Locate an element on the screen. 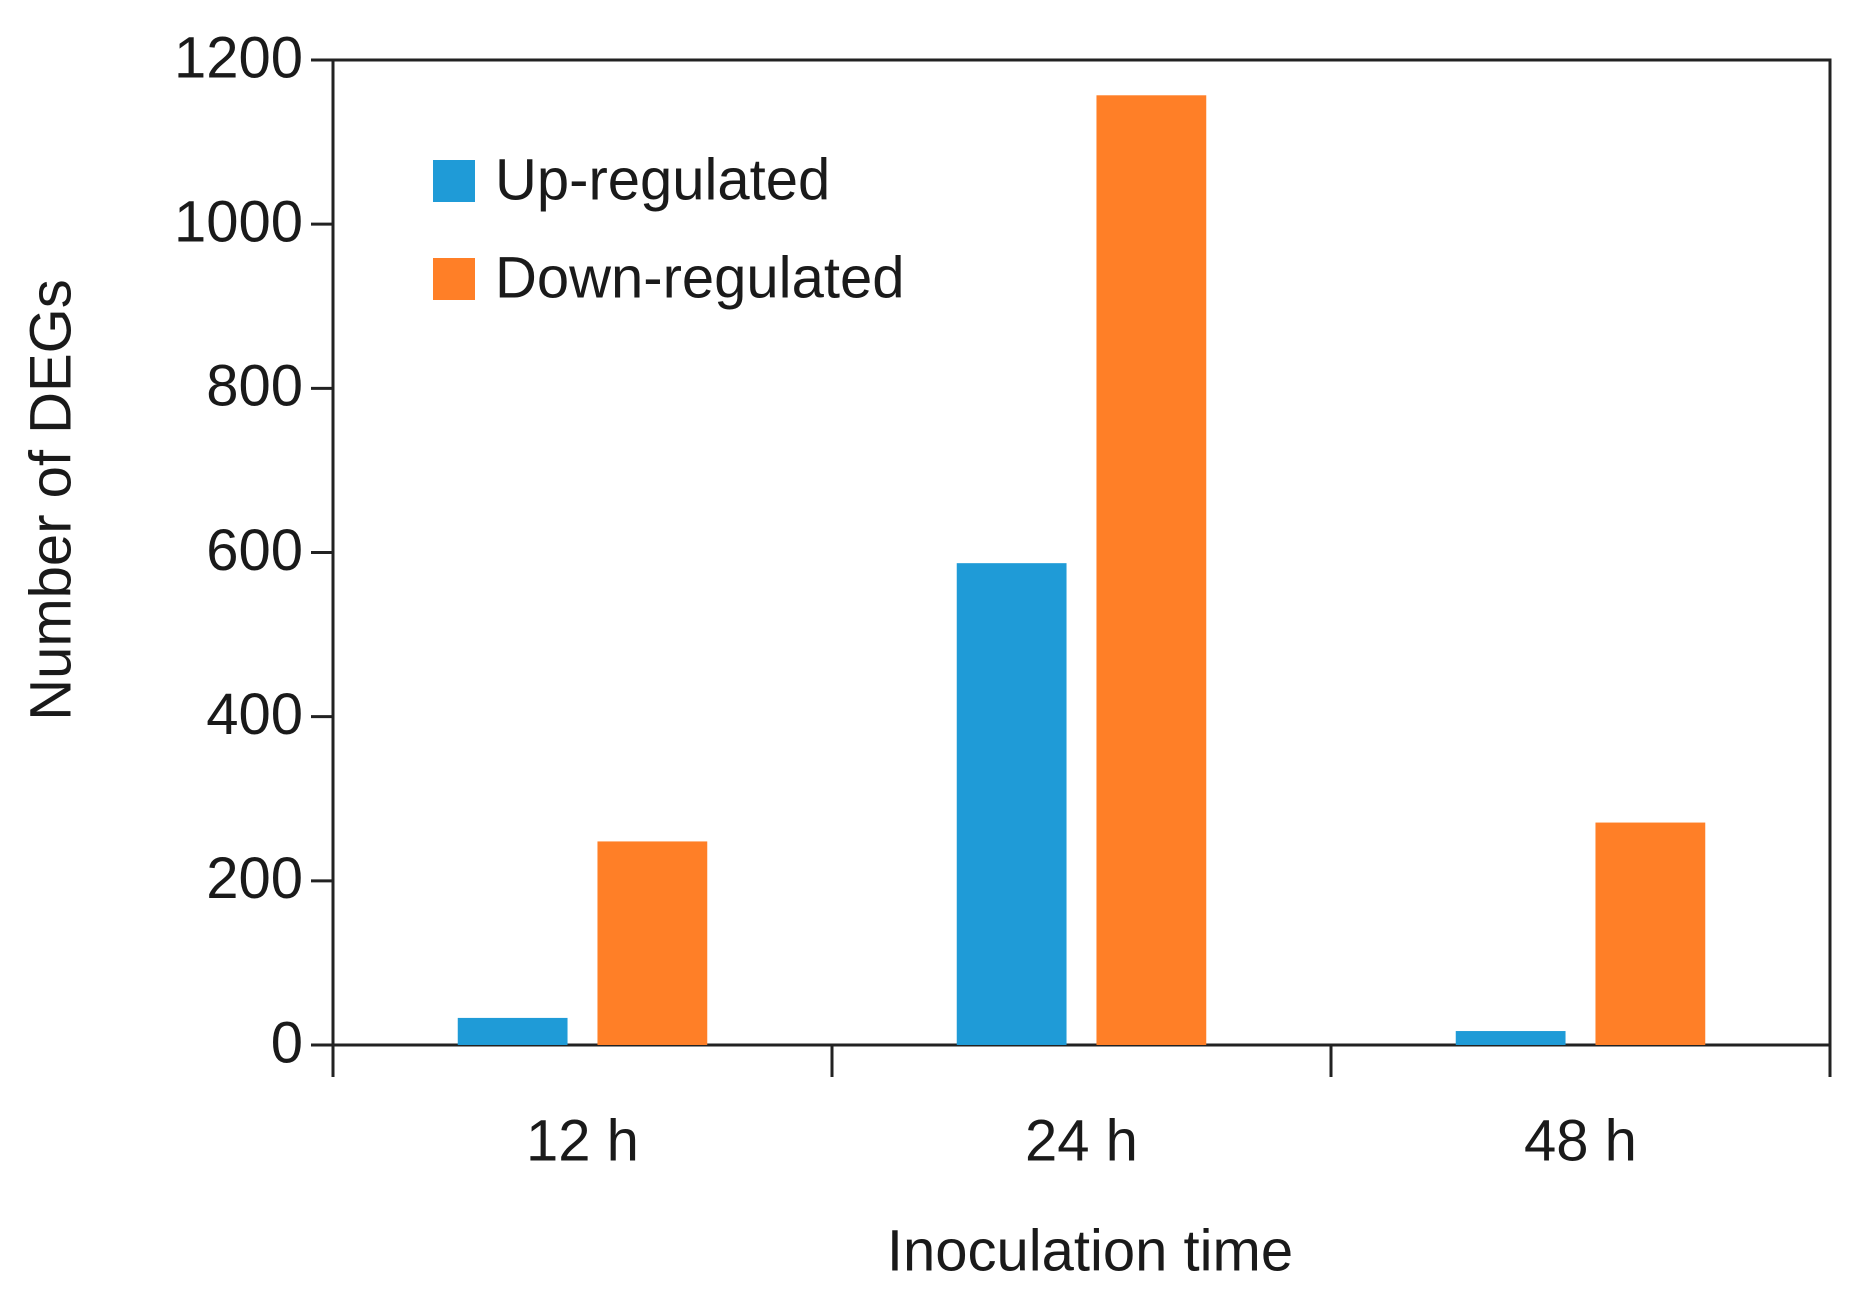 This screenshot has width=1857, height=1299. y-tick-label: 200 is located at coordinates (254, 878).